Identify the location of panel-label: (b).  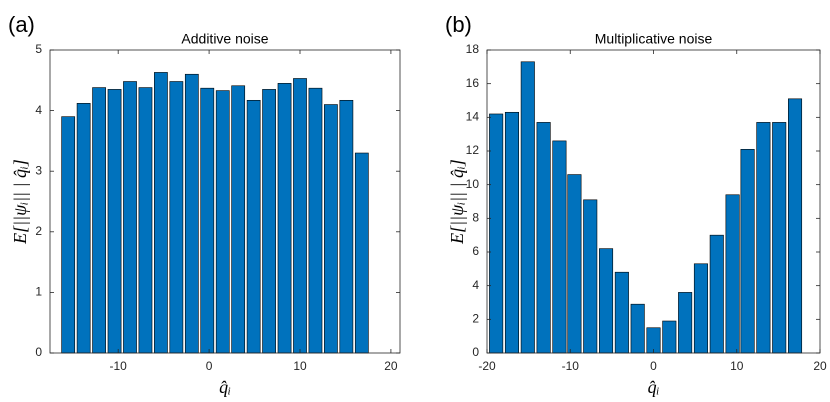
(458, 24).